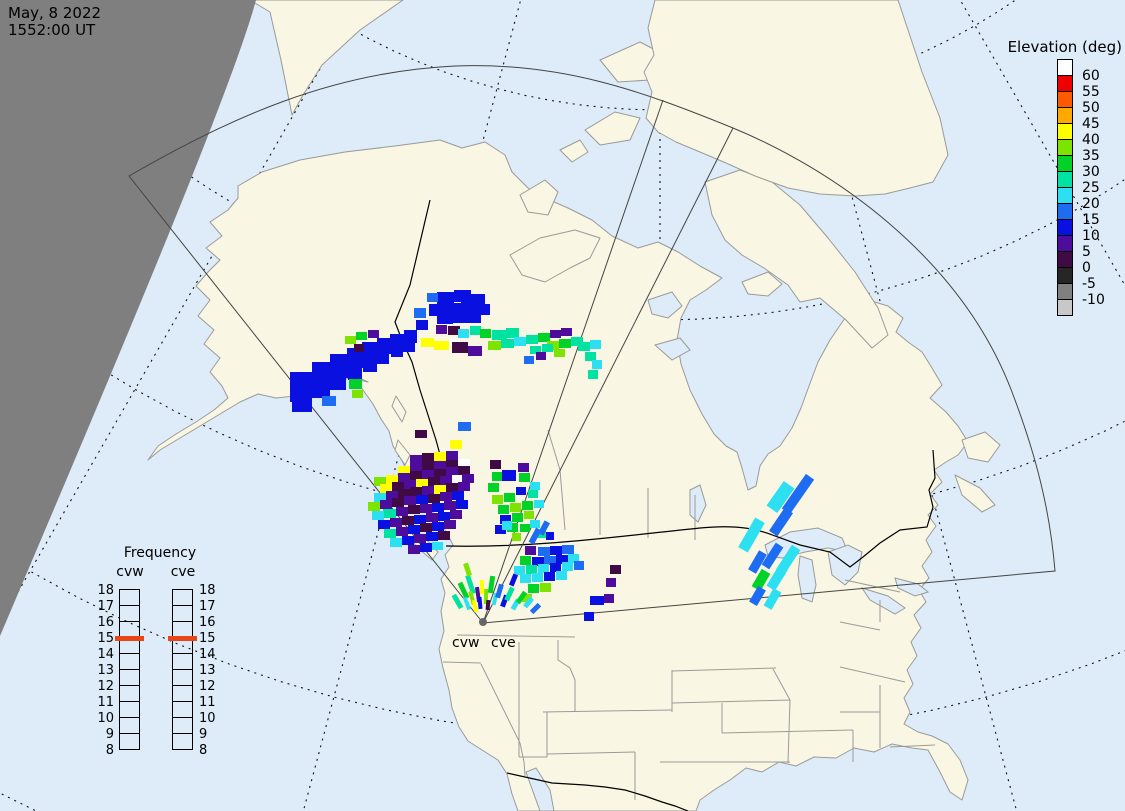  I want to click on legend-tick-label: 50, so click(1091, 108).